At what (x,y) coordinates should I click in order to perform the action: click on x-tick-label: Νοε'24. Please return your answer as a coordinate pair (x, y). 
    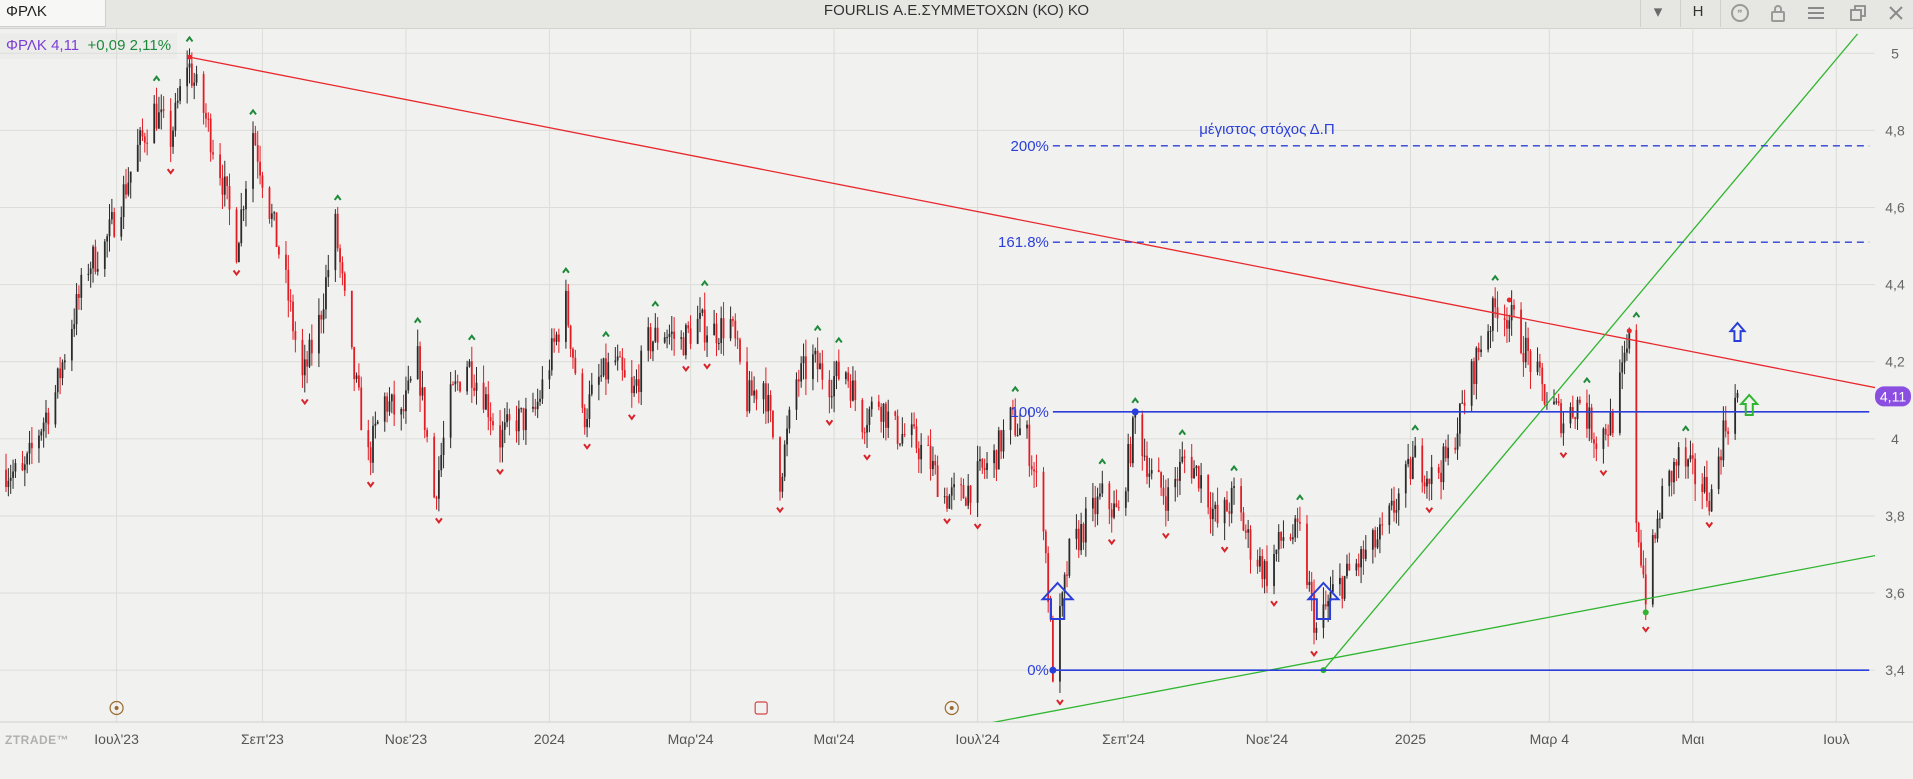
    Looking at the image, I should click on (1267, 739).